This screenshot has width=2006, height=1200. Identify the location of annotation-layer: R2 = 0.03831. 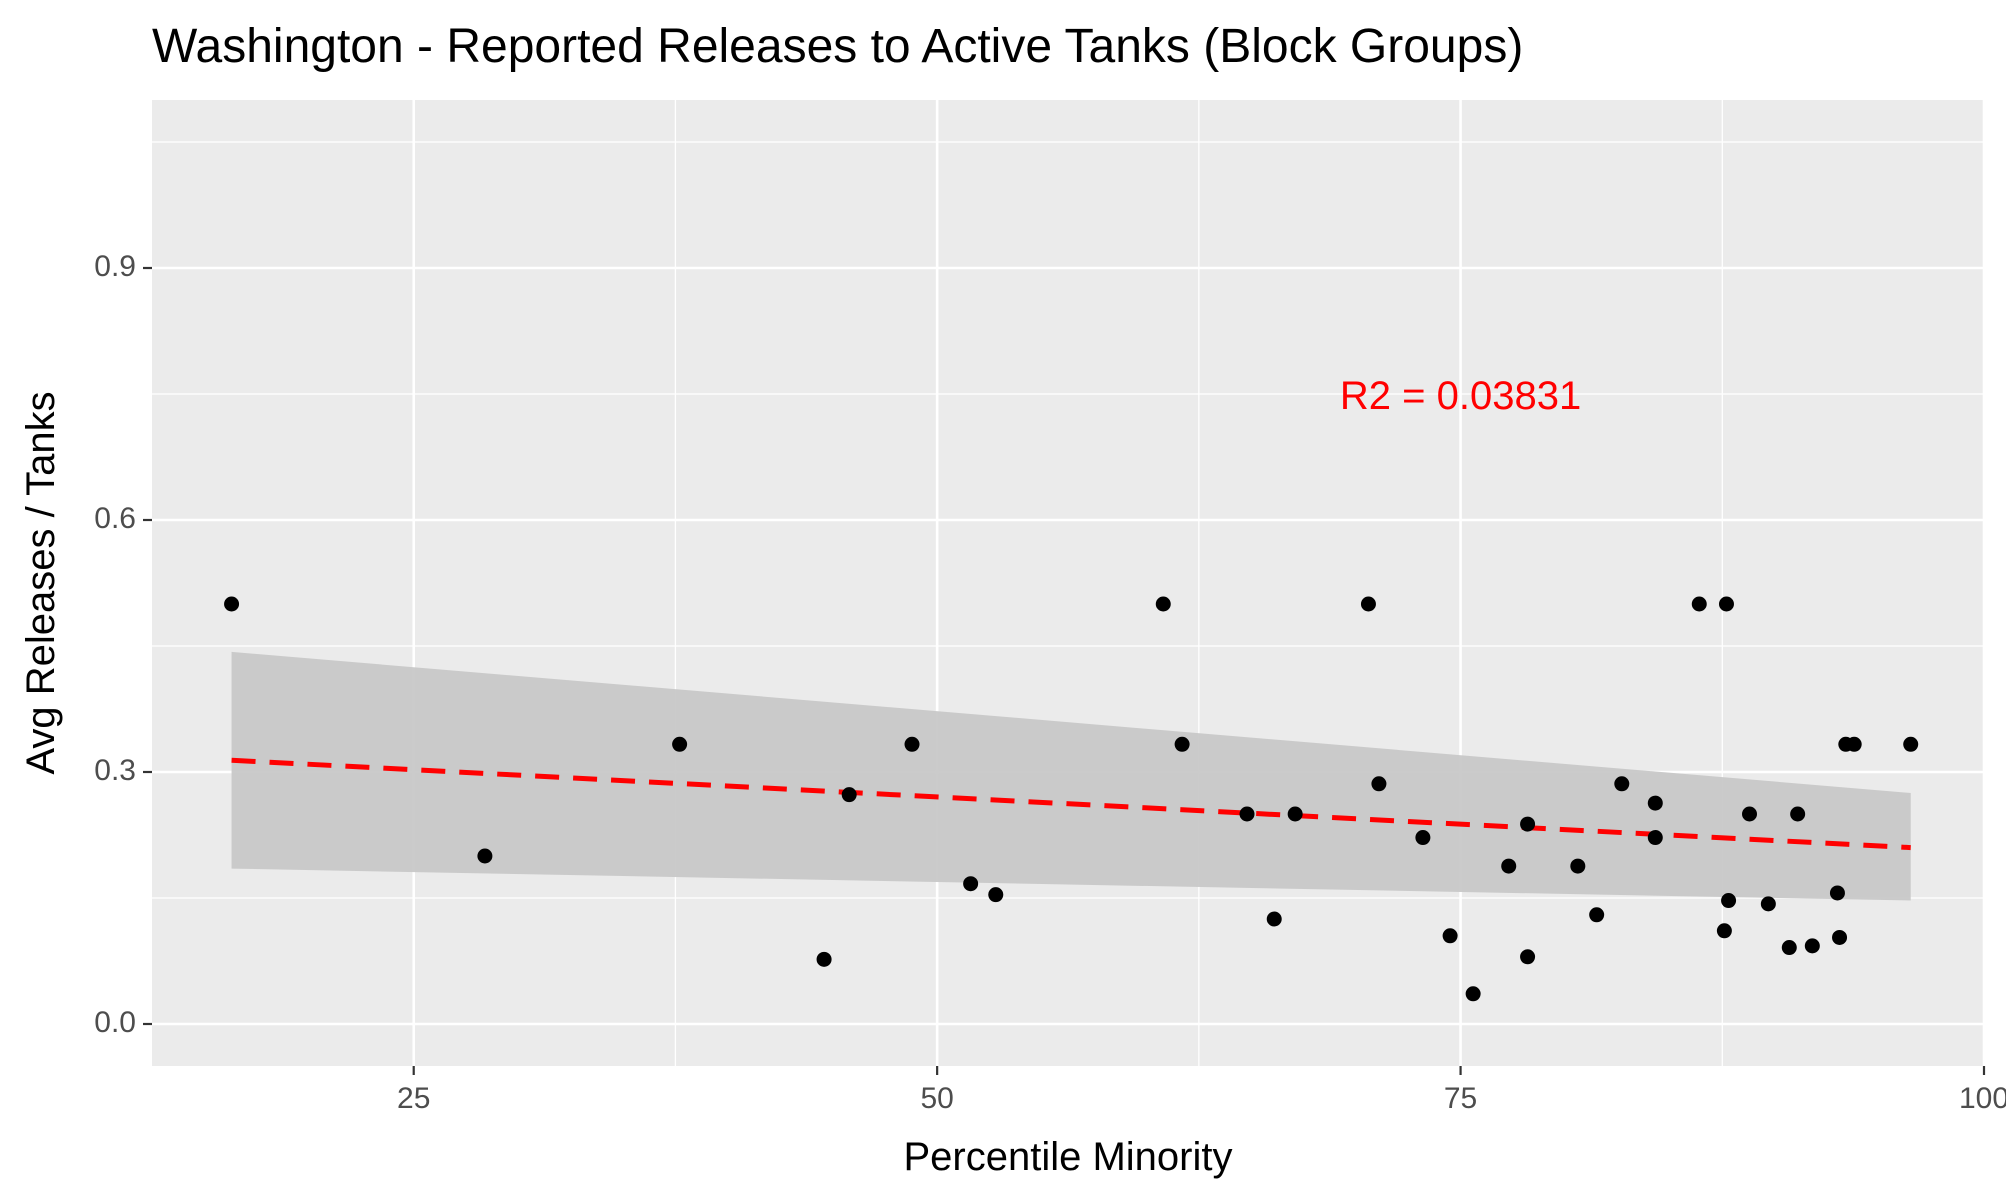
(1460, 396).